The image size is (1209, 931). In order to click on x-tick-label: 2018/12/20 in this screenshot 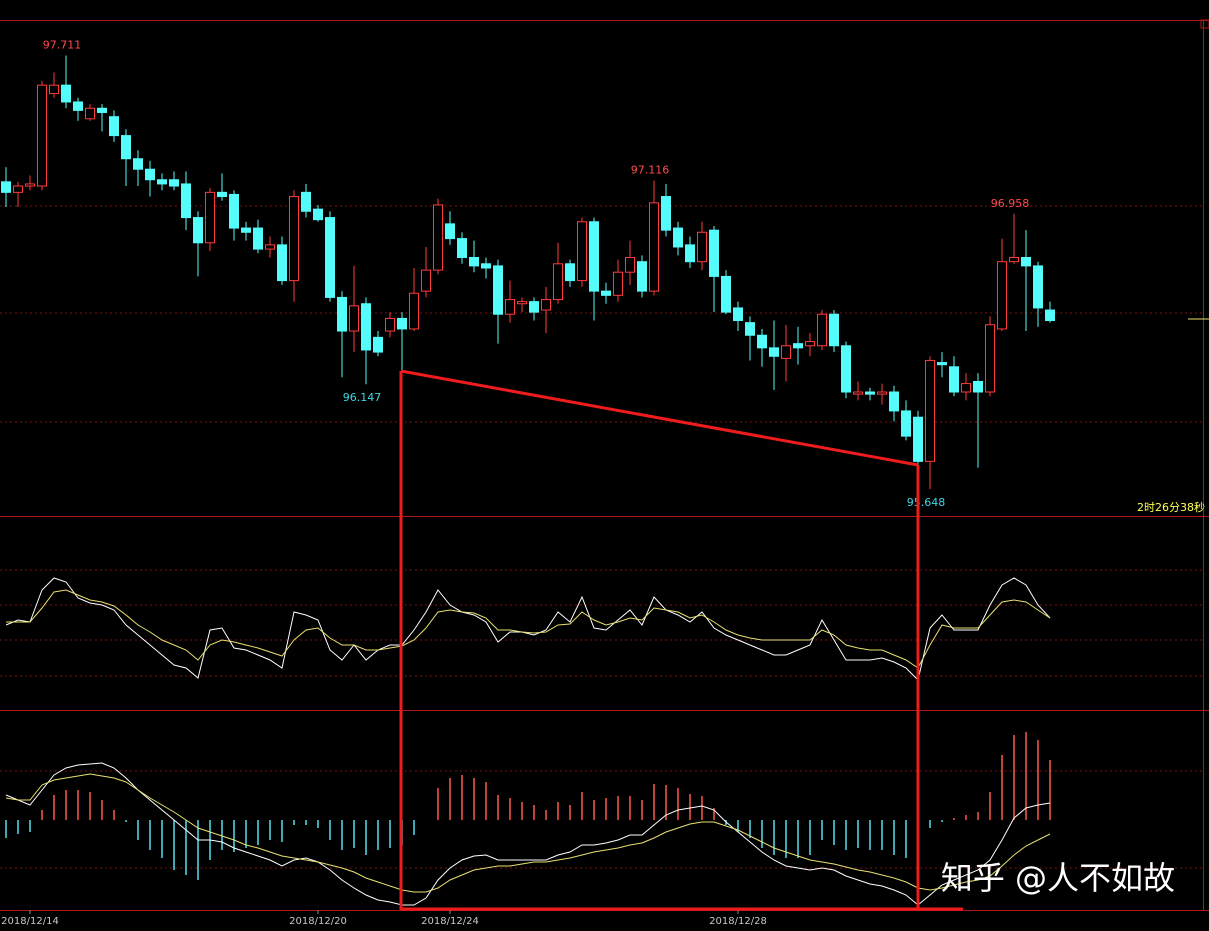, I will do `click(318, 921)`.